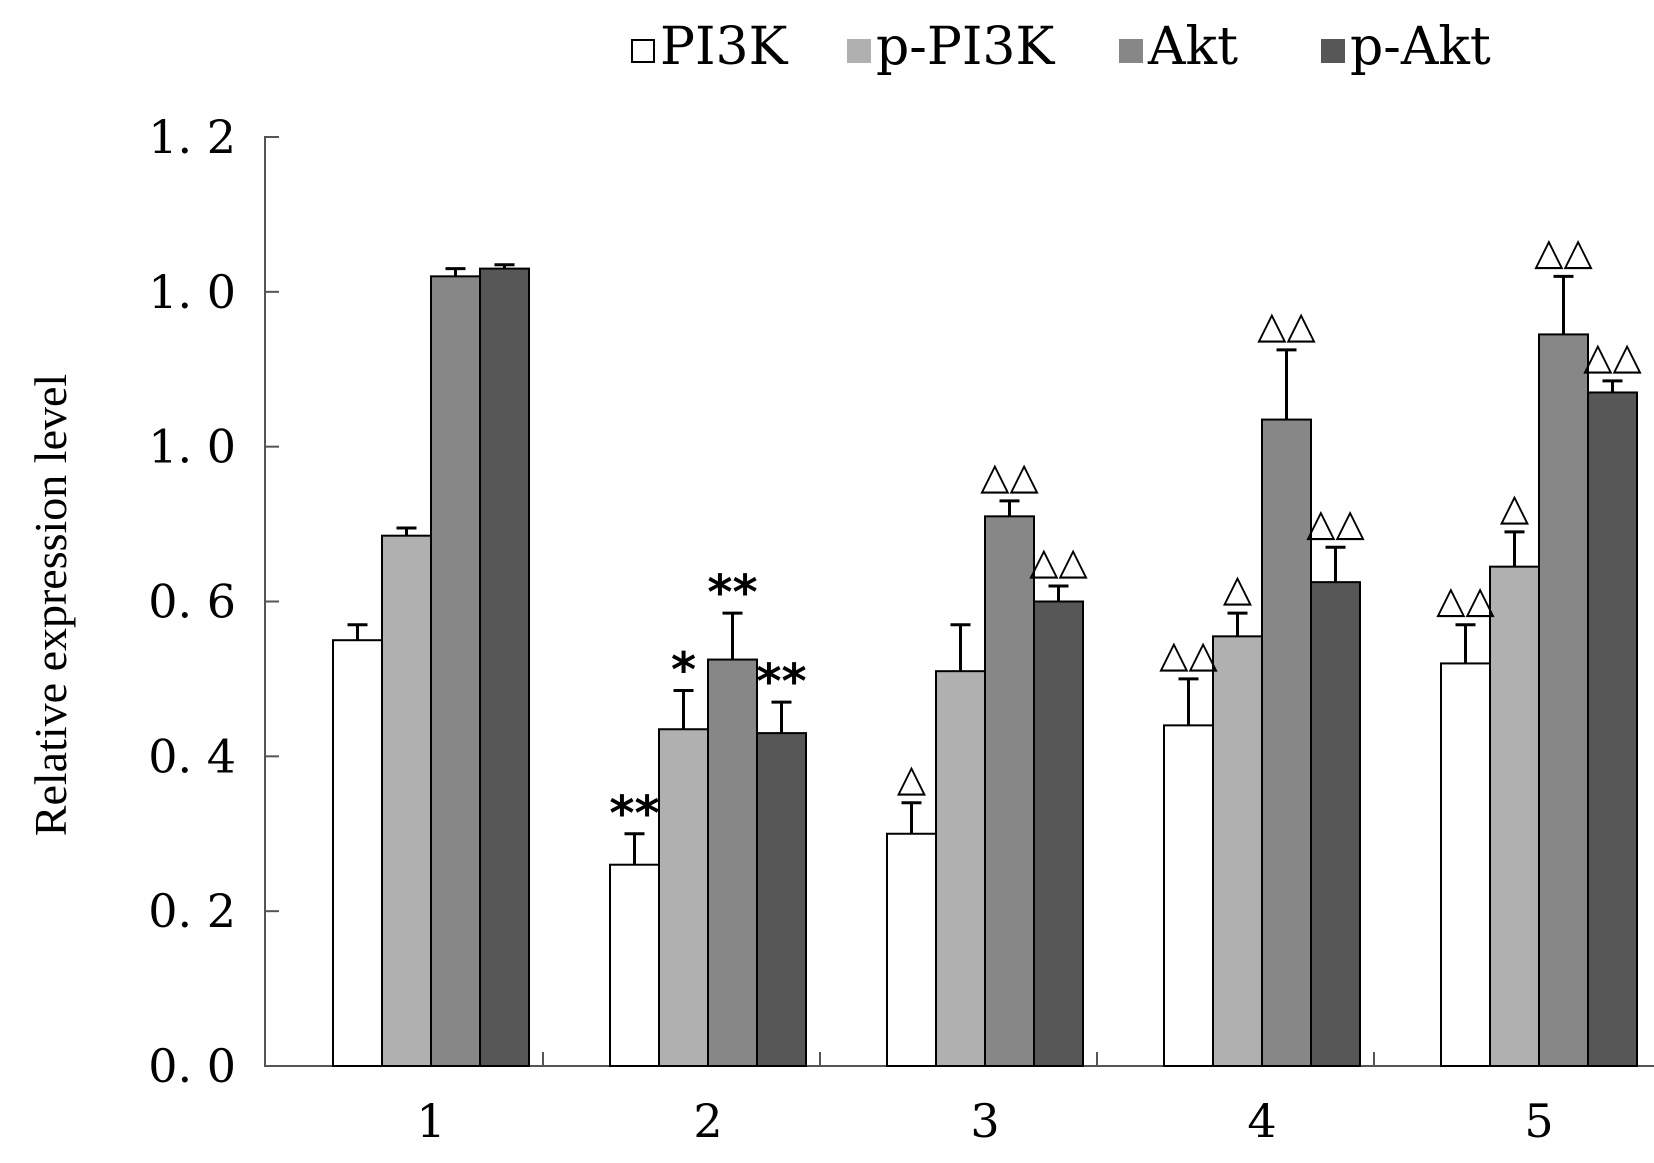 The height and width of the screenshot is (1163, 1654). What do you see at coordinates (965, 47) in the screenshot?
I see `legend-label: p-PI3K` at bounding box center [965, 47].